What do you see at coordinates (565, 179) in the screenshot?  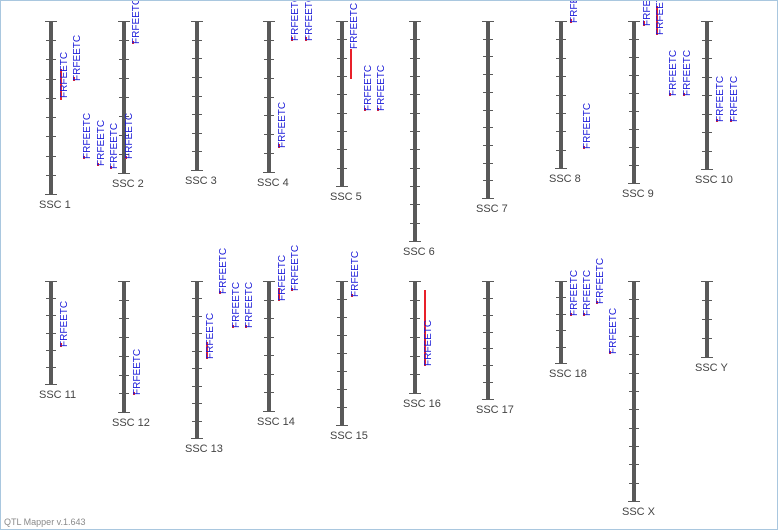 I see `chromosome-label: SSC 8` at bounding box center [565, 179].